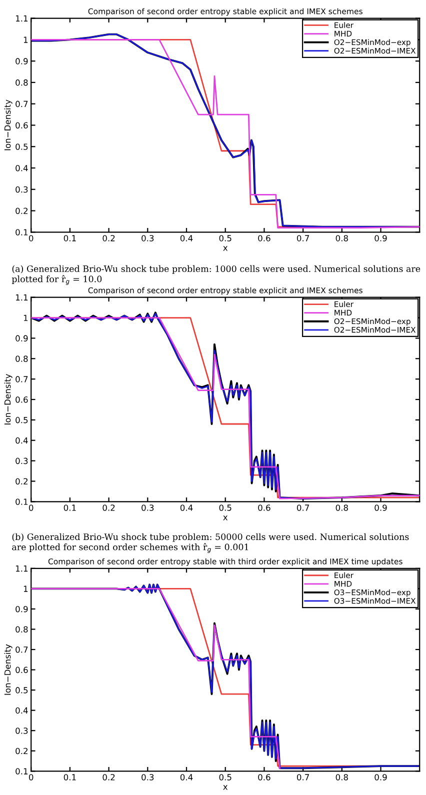 The width and height of the screenshot is (426, 795). Describe the element at coordinates (155, 678) in the screenshot. I see `line-series` at that location.